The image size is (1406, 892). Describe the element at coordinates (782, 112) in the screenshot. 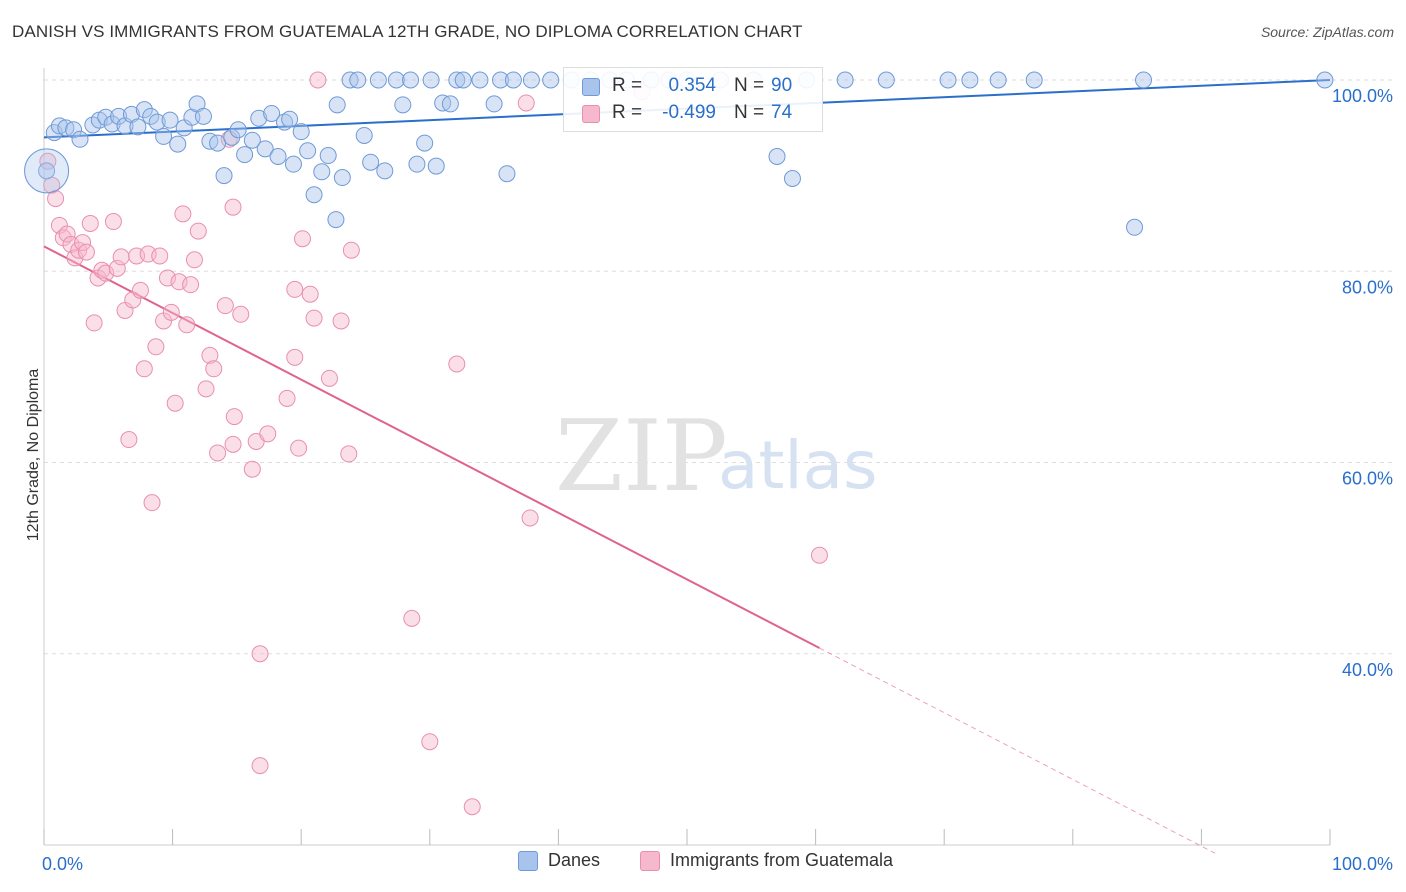

I see `guatemala-n-value: 74` at that location.